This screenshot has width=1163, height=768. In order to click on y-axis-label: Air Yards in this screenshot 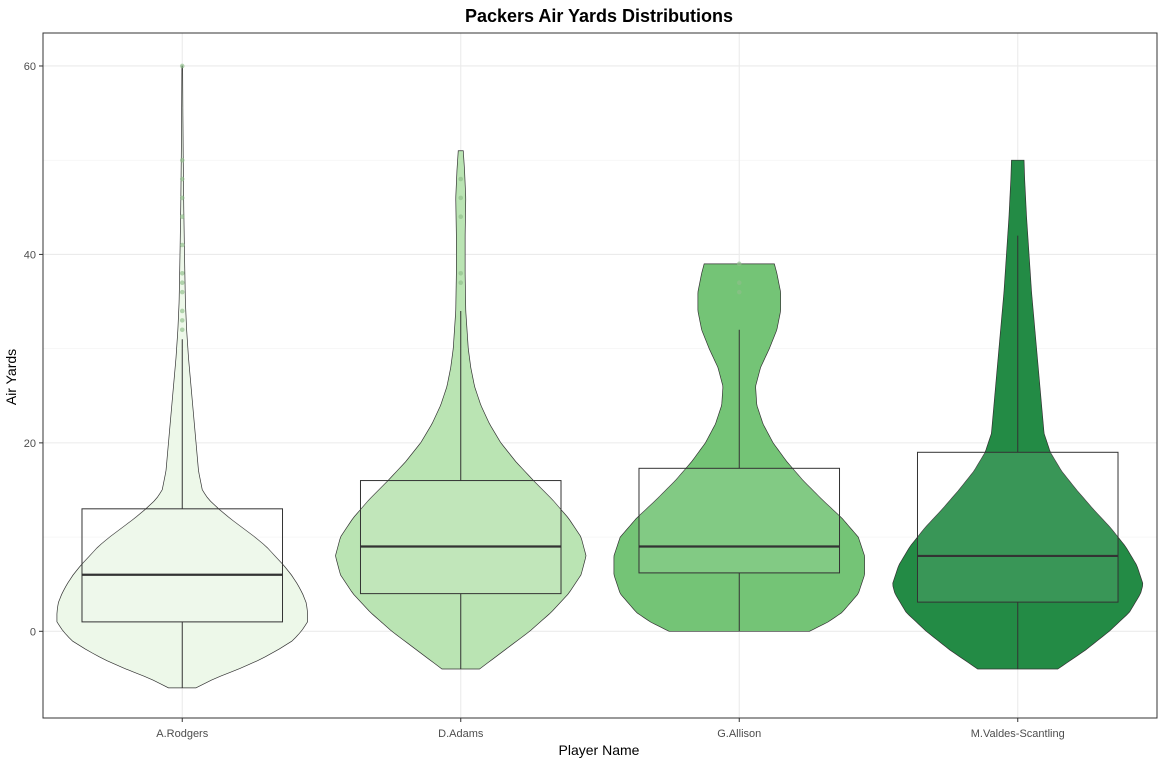, I will do `click(11, 377)`.